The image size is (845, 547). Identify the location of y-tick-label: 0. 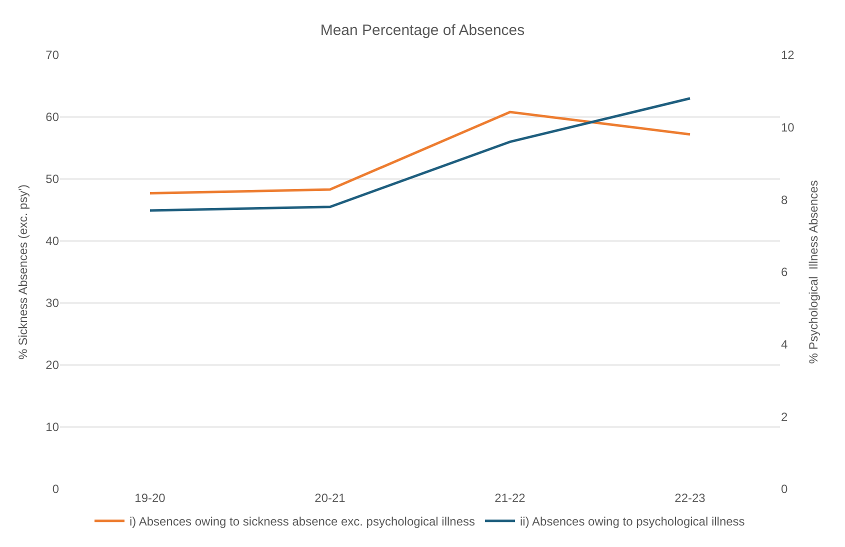
(56, 489).